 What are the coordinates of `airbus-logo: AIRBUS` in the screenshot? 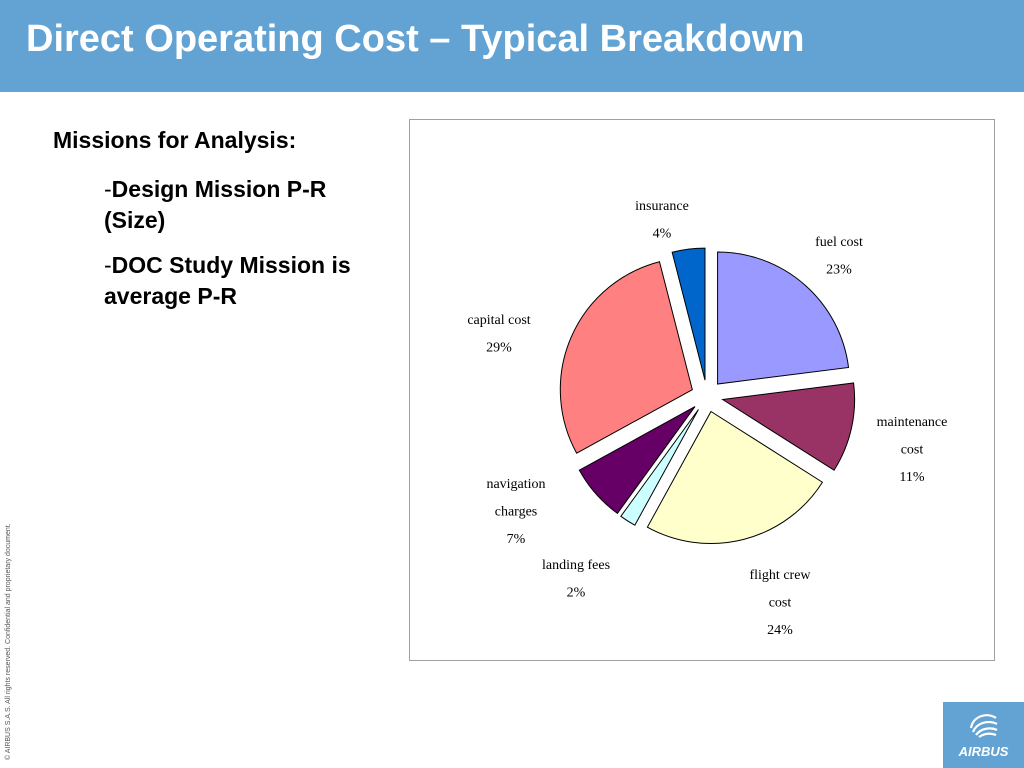 It's located at (983, 735).